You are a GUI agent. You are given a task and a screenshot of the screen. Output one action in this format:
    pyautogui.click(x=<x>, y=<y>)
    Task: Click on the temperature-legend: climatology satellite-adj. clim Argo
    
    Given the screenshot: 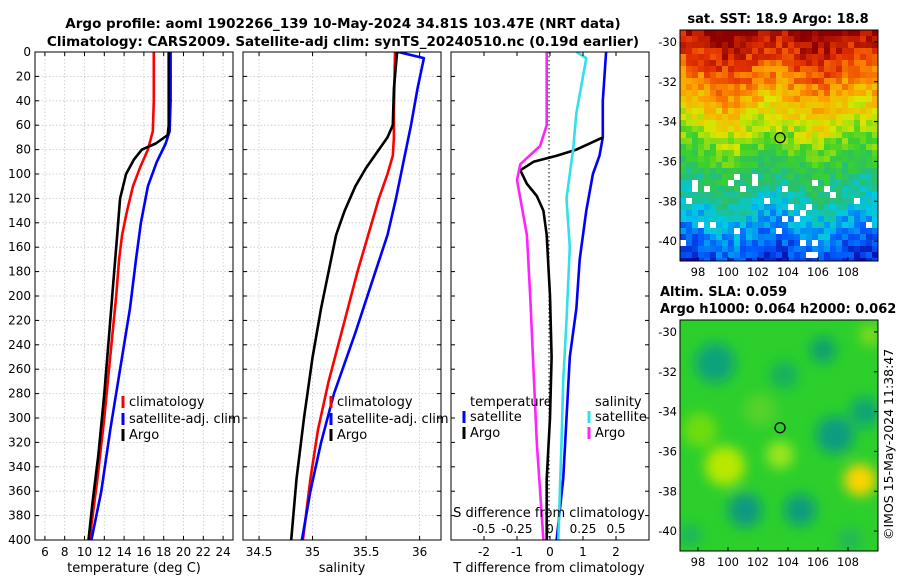 What is the action you would take?
    pyautogui.click(x=181, y=419)
    